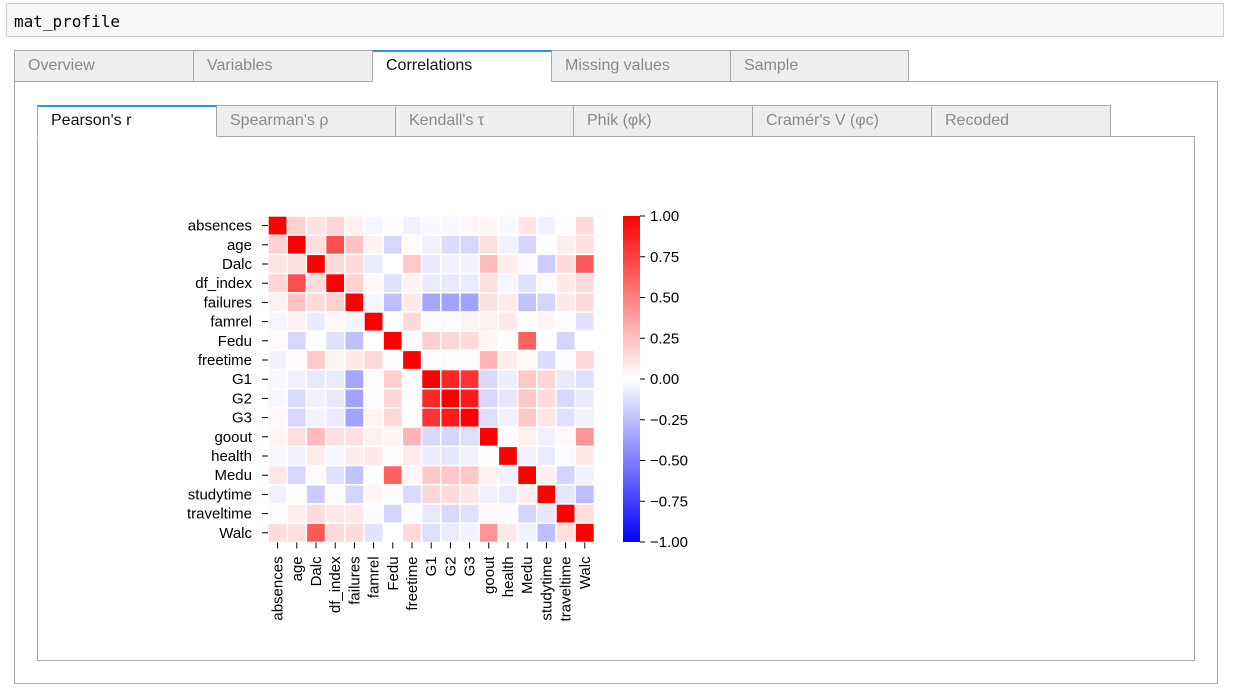 The width and height of the screenshot is (1238, 693). What do you see at coordinates (393, 225) in the screenshot?
I see `heatmap-cell-absences-Fedu` at bounding box center [393, 225].